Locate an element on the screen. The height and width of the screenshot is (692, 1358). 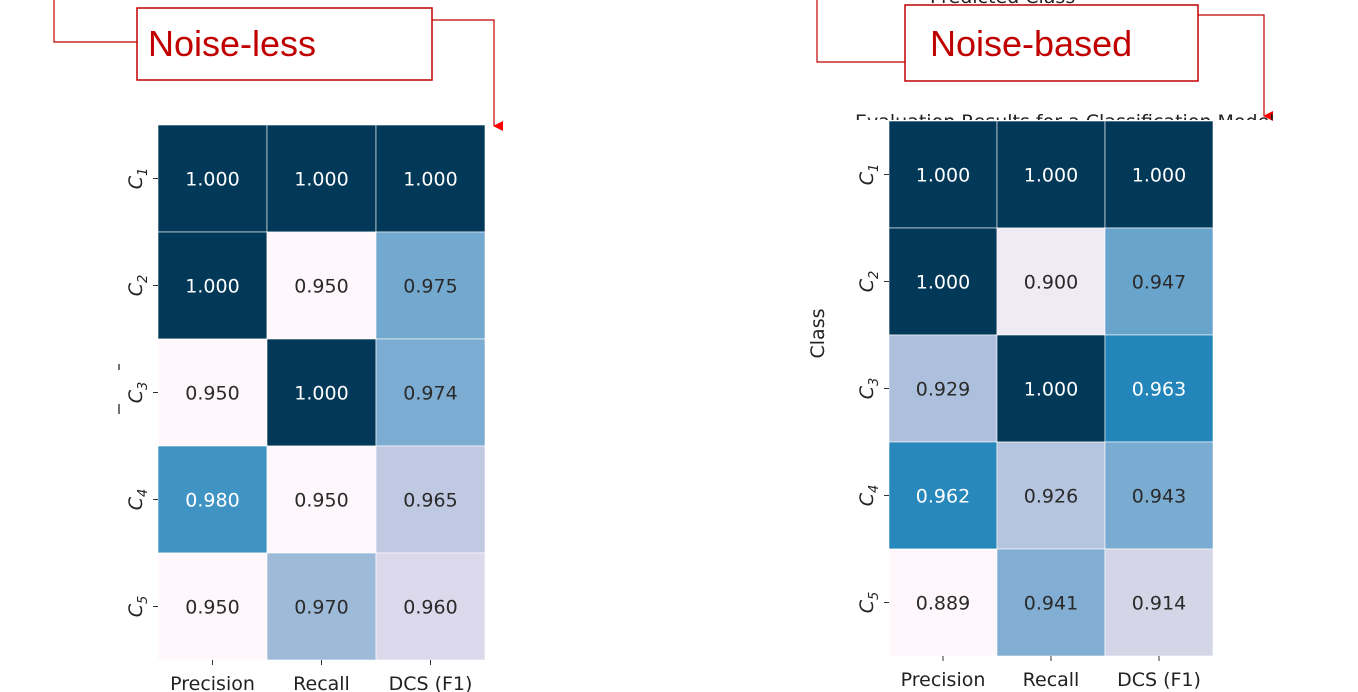
heatmap-value-label-r2-c3: 0.947 is located at coordinates (1159, 283).